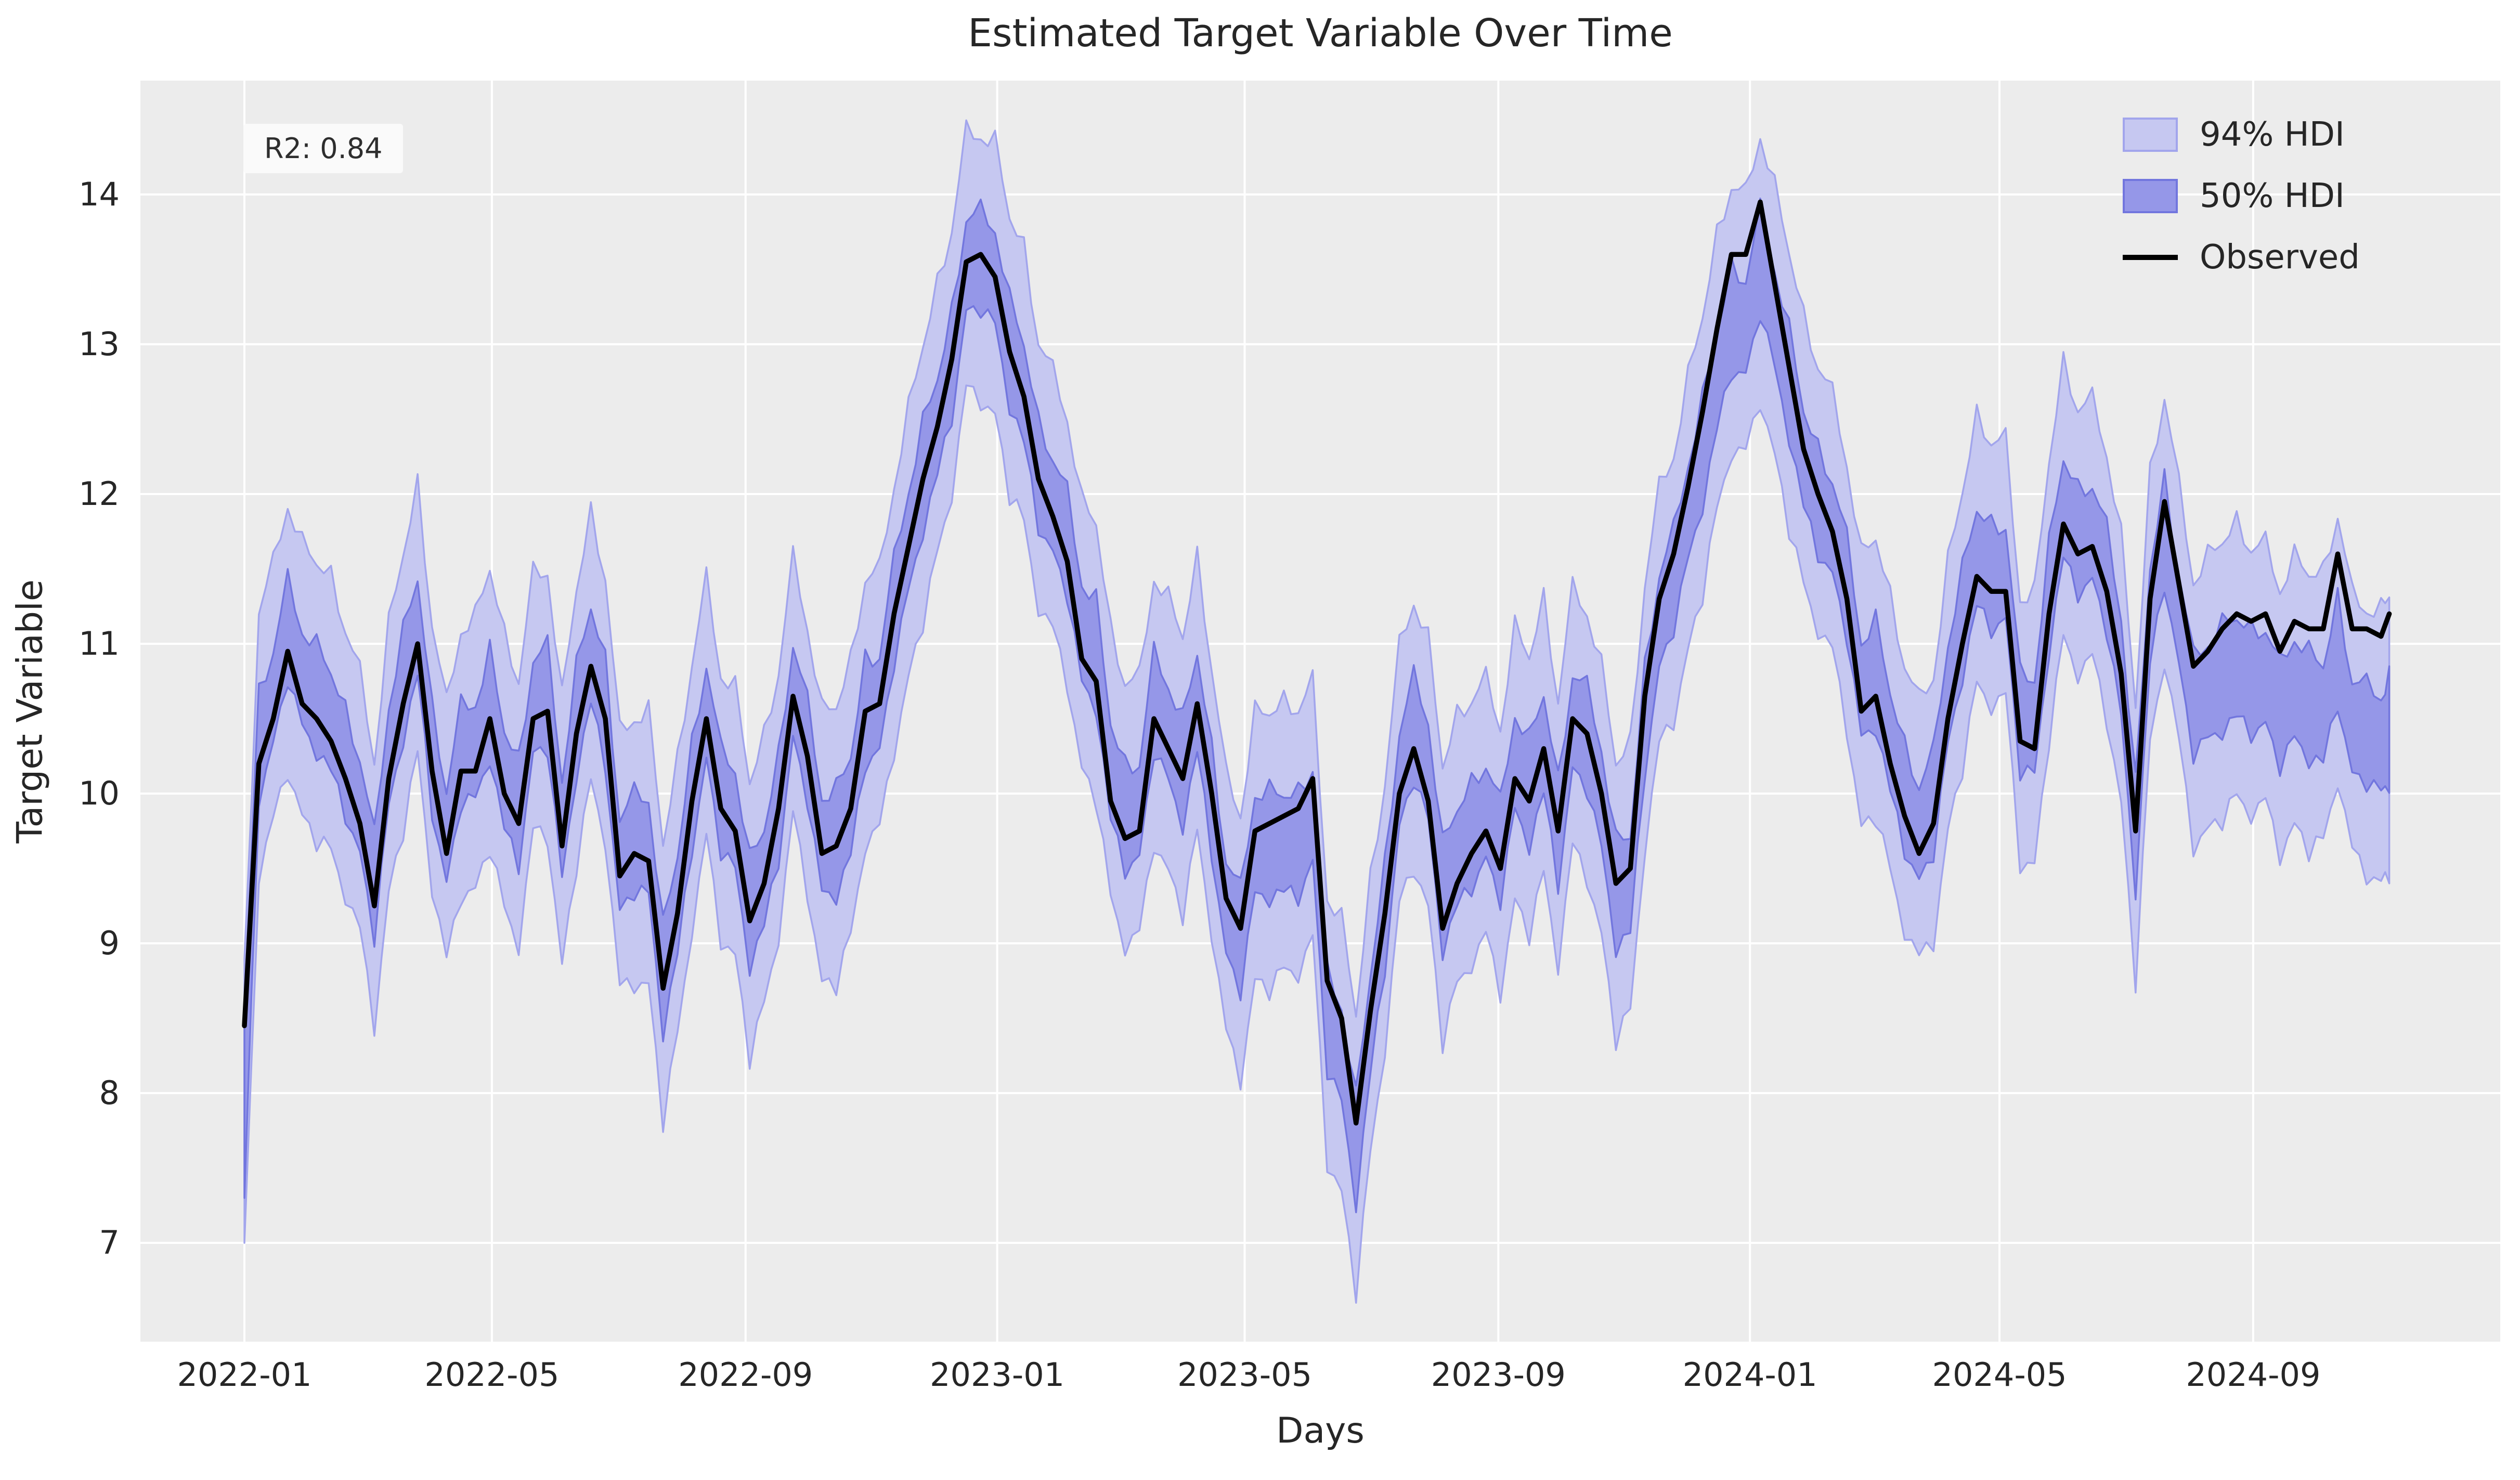 This screenshot has height=1480, width=2520. What do you see at coordinates (2272, 196) in the screenshot?
I see `legend-label-50hdi: 50% HDI` at bounding box center [2272, 196].